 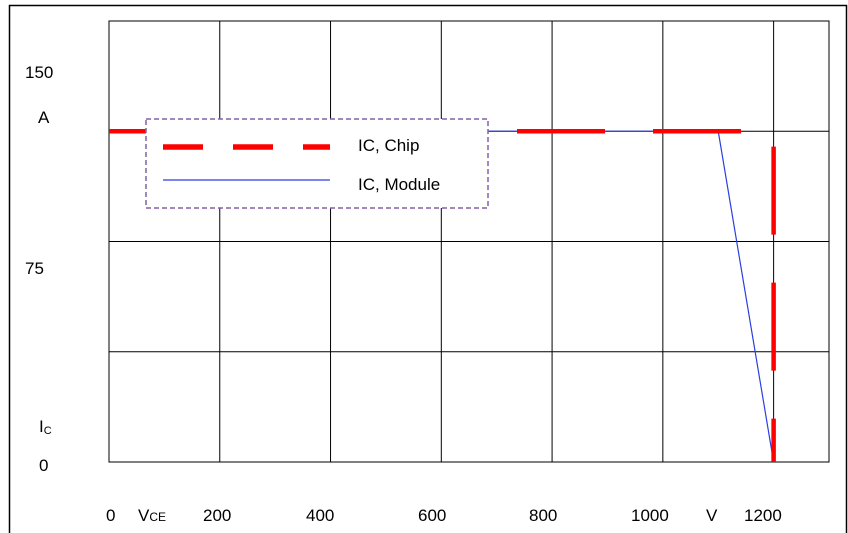 I want to click on y-tick-label-75: 75, so click(x=34, y=268).